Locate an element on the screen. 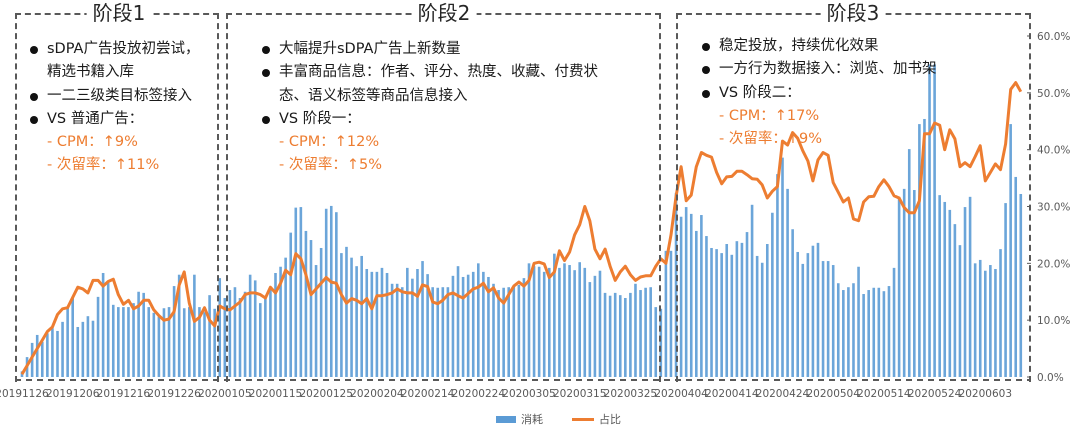 The width and height of the screenshot is (1080, 430). x-tick-label: 20200524 is located at coordinates (935, 394).